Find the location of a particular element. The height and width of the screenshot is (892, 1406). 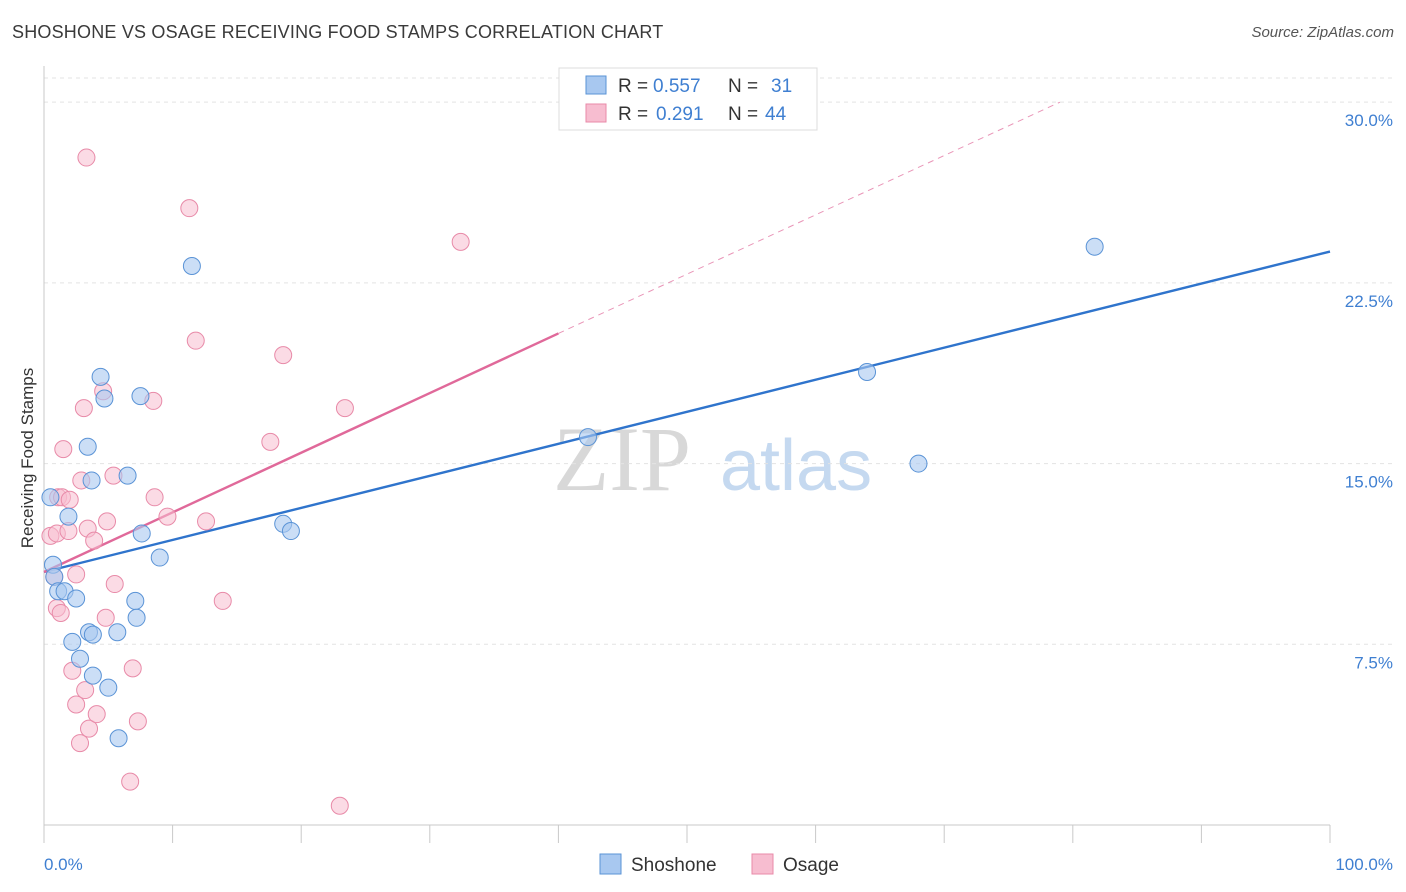

legend-box: R = 0.557 N = 31 R = 0.291 N = 44 is located at coordinates (688, 99).